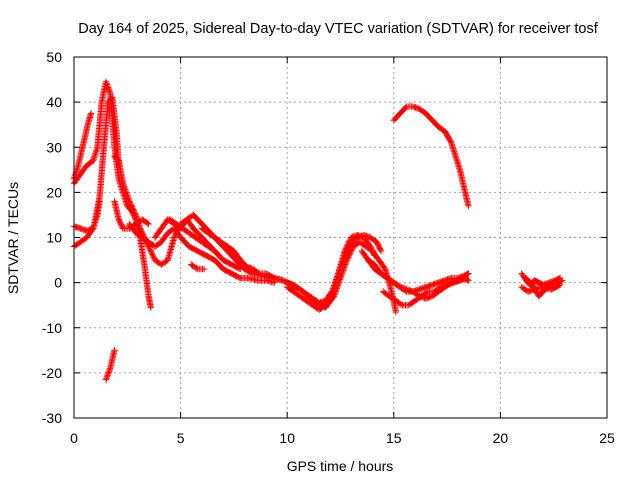 The height and width of the screenshot is (480, 640). What do you see at coordinates (54, 147) in the screenshot?
I see `y-tick-label: 30` at bounding box center [54, 147].